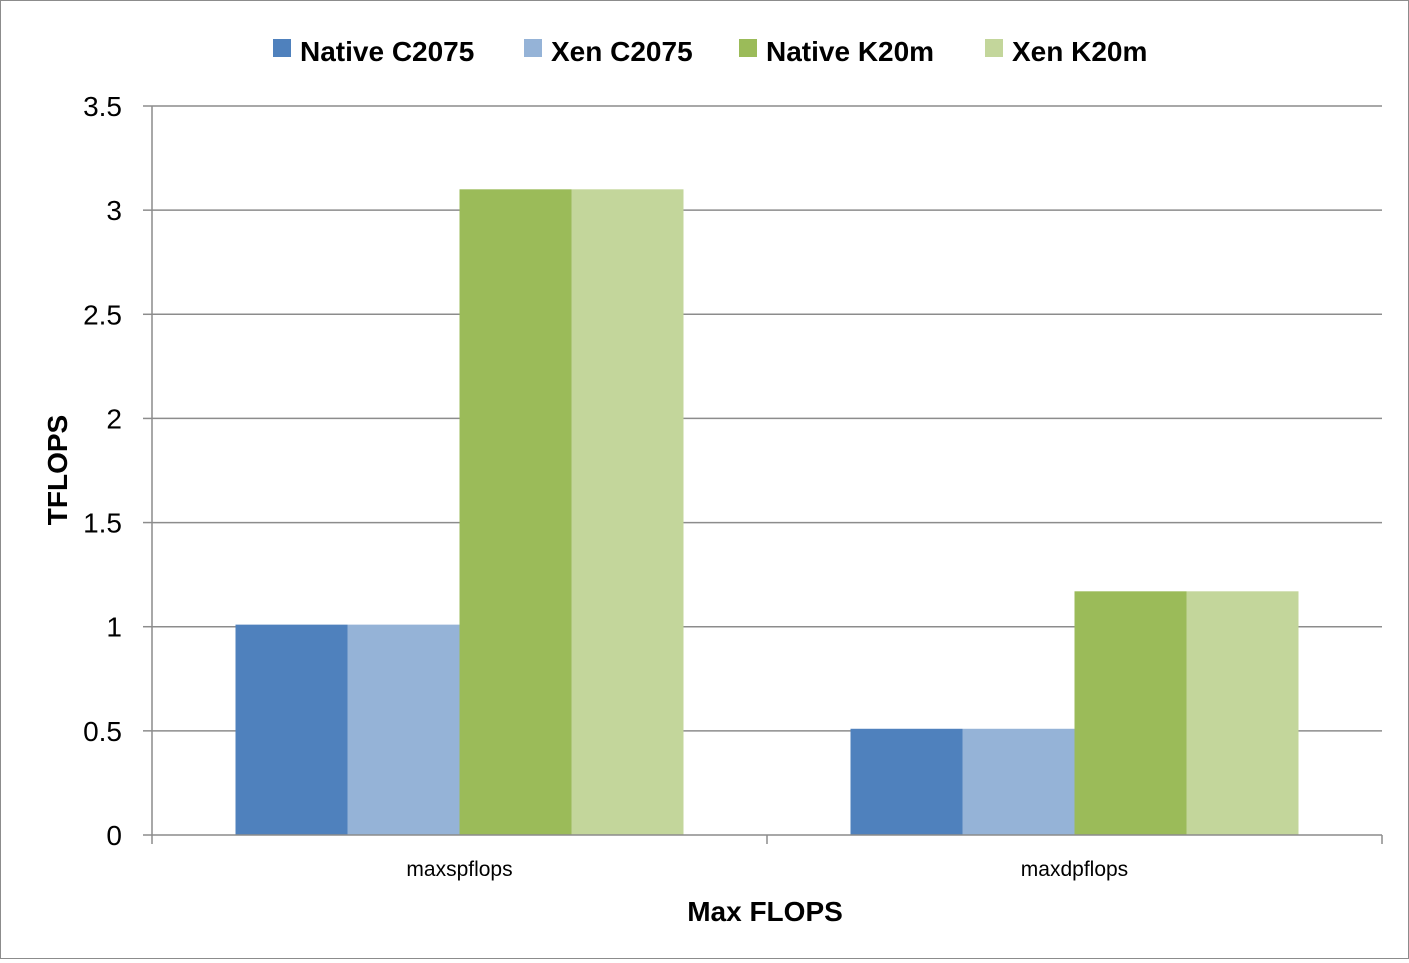 The image size is (1409, 963). I want to click on y-tick-label: 1, so click(114, 627).